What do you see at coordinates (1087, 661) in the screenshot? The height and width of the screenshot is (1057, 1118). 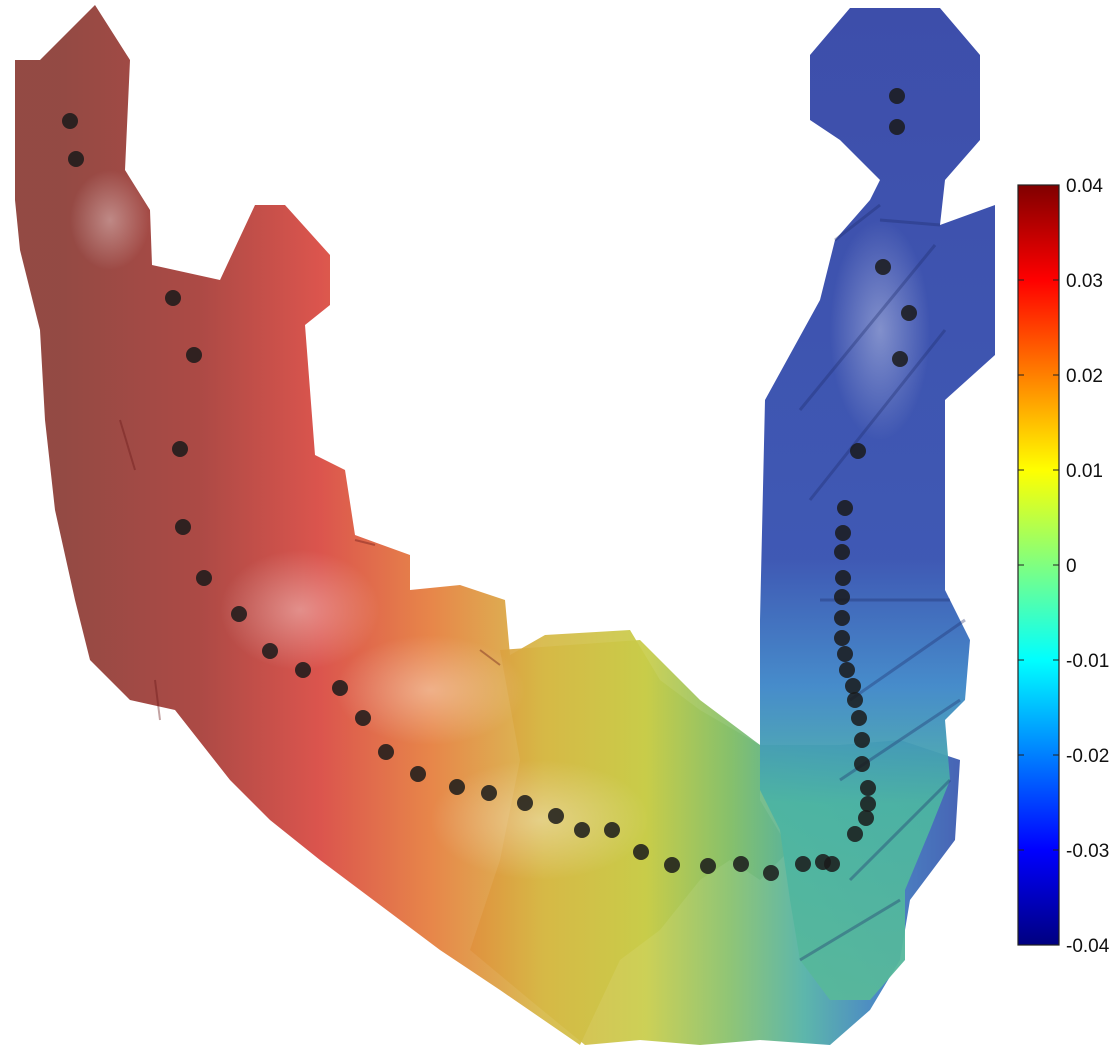 I see `colorbar-tick-label: -0.01` at bounding box center [1087, 661].